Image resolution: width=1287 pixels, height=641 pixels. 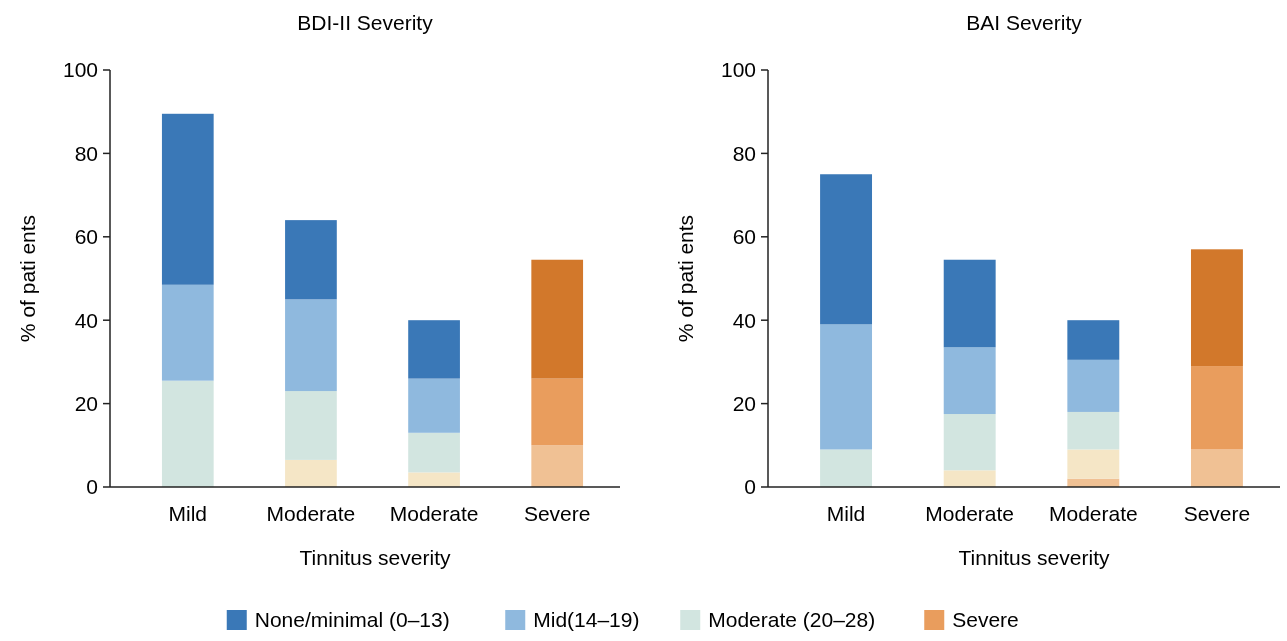 I want to click on legend-label: Moderate (20–28), so click(x=792, y=620).